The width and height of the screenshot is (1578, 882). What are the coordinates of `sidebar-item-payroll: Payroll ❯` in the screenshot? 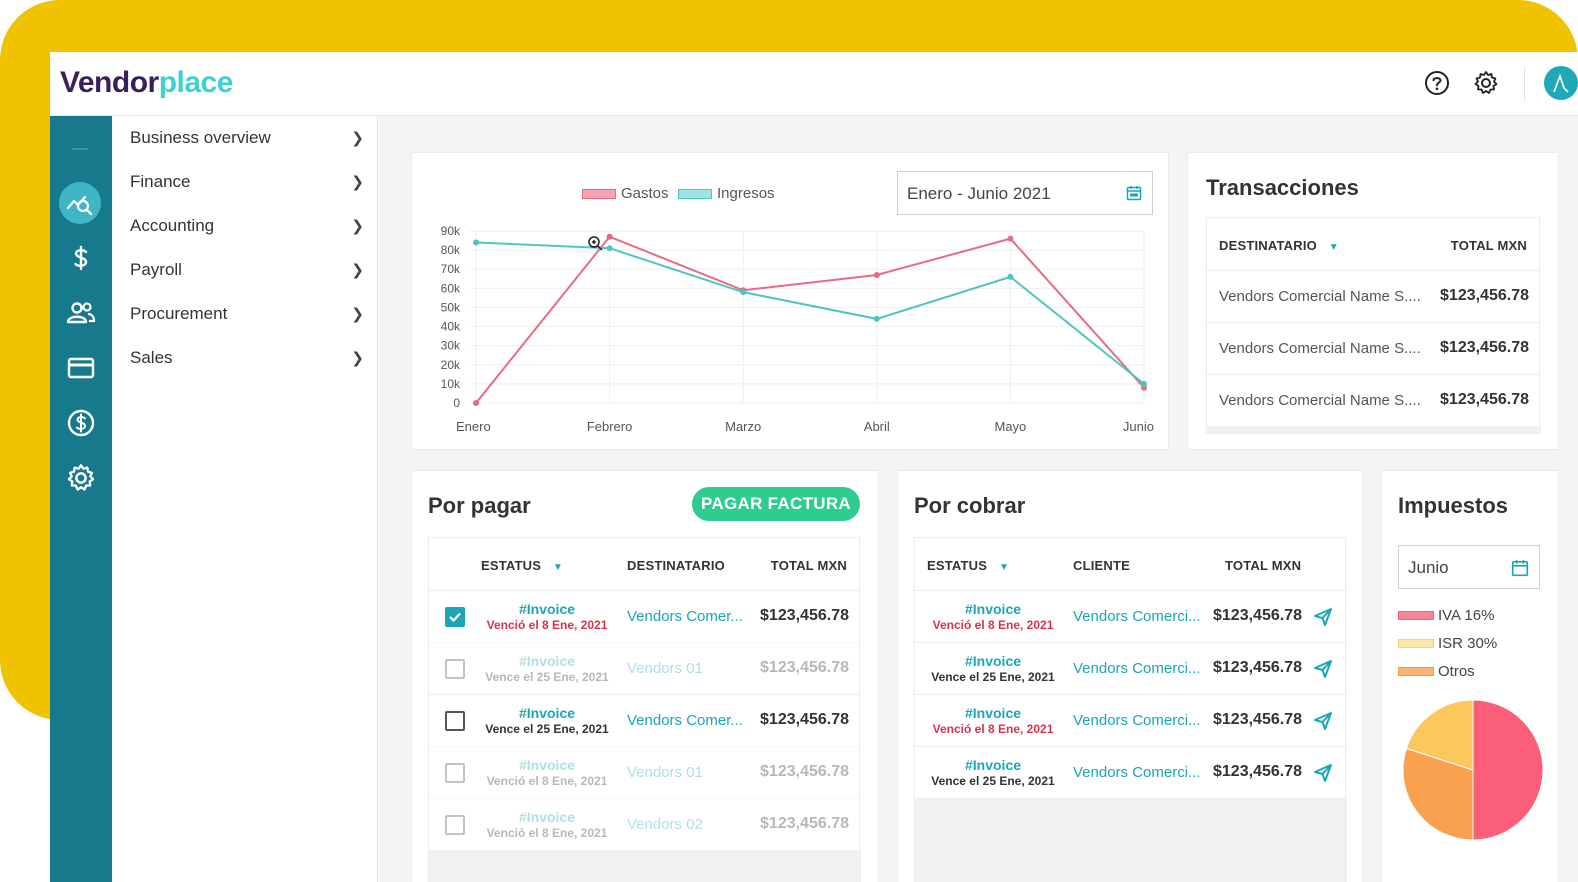 It's located at (247, 270).